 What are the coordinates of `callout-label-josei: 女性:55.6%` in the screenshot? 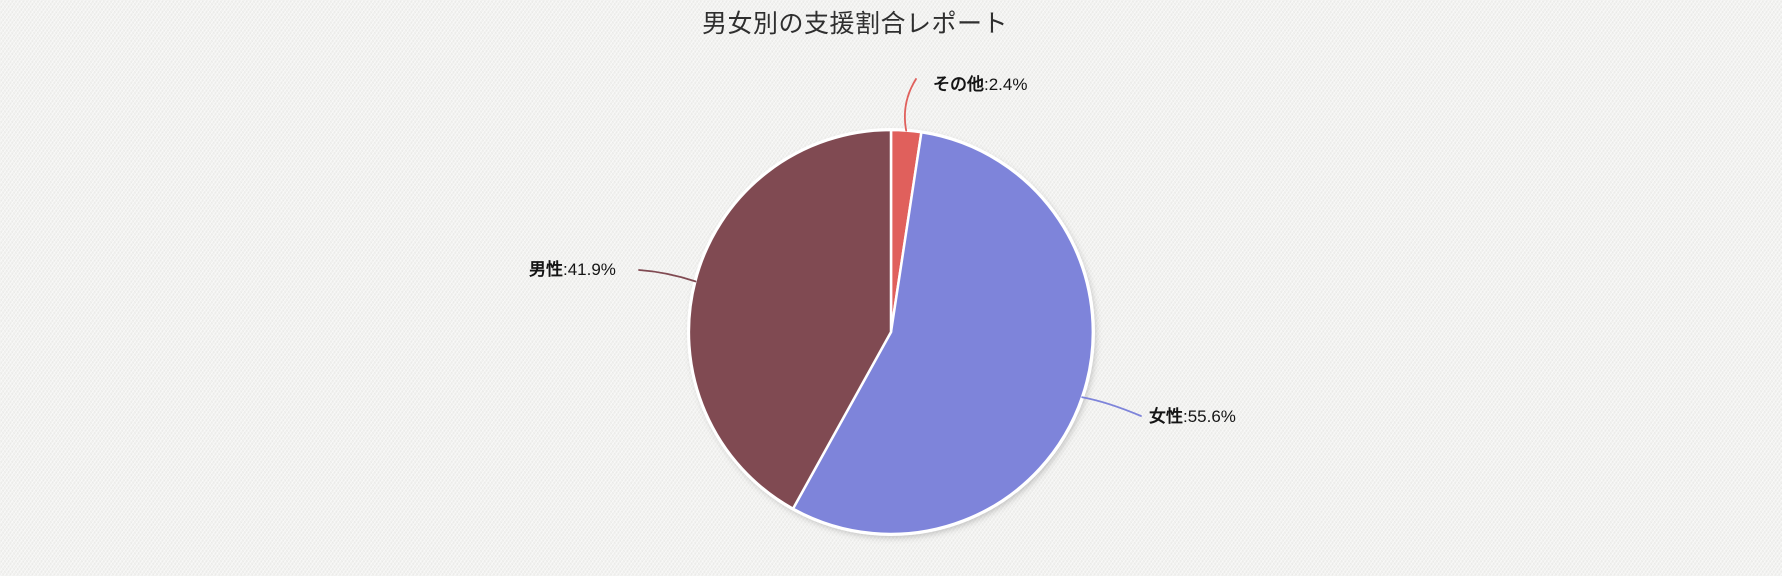 It's located at (1192, 416).